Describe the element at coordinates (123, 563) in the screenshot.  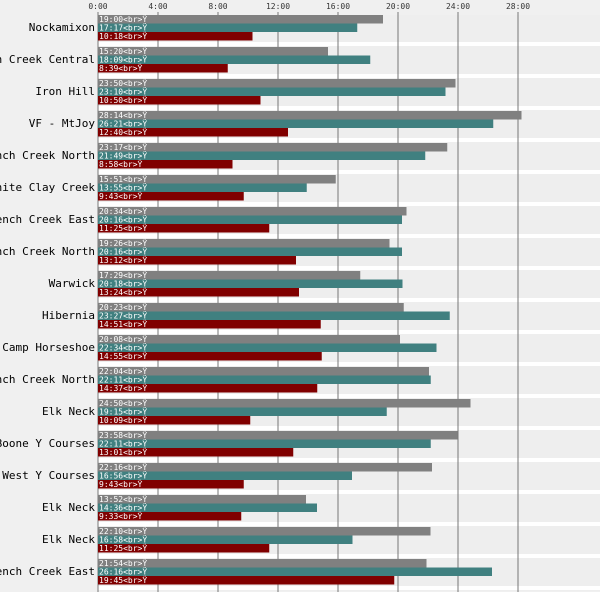
I see `bar-label: 21:54<br>Ÿ` at that location.